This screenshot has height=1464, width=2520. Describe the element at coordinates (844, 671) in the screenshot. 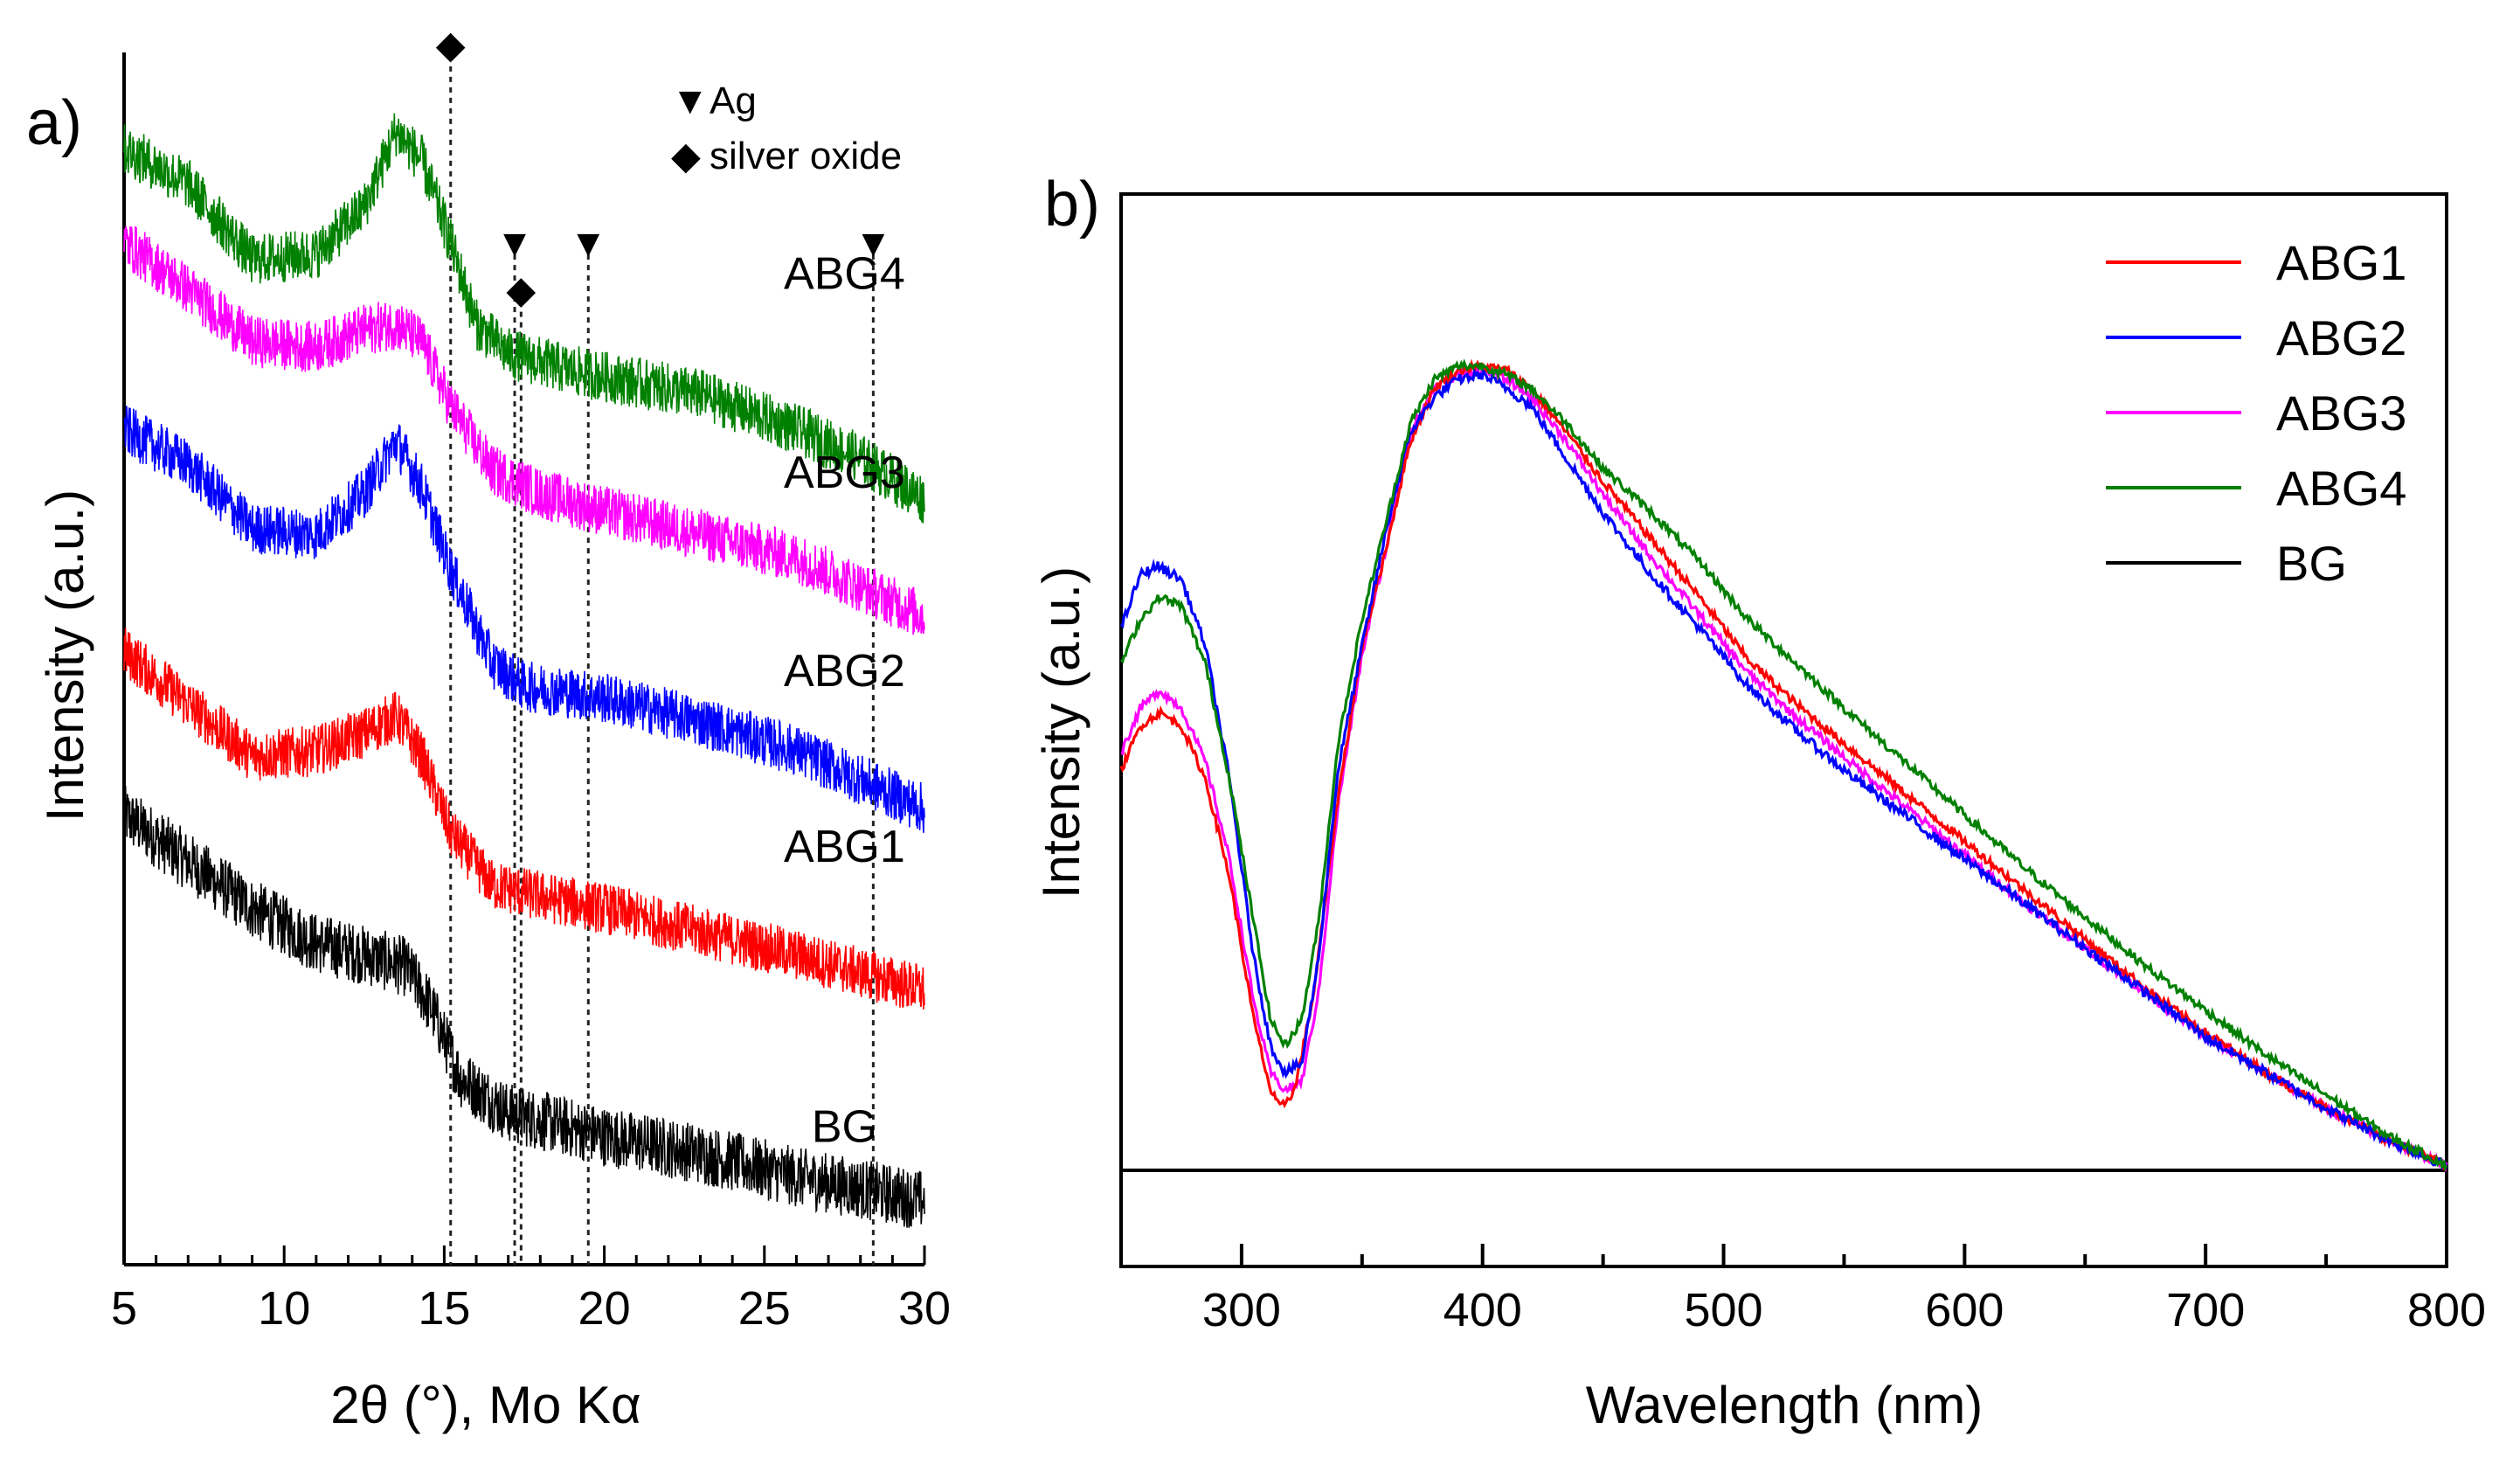

I see `panel-a-label-abg2: ABG2` at that location.